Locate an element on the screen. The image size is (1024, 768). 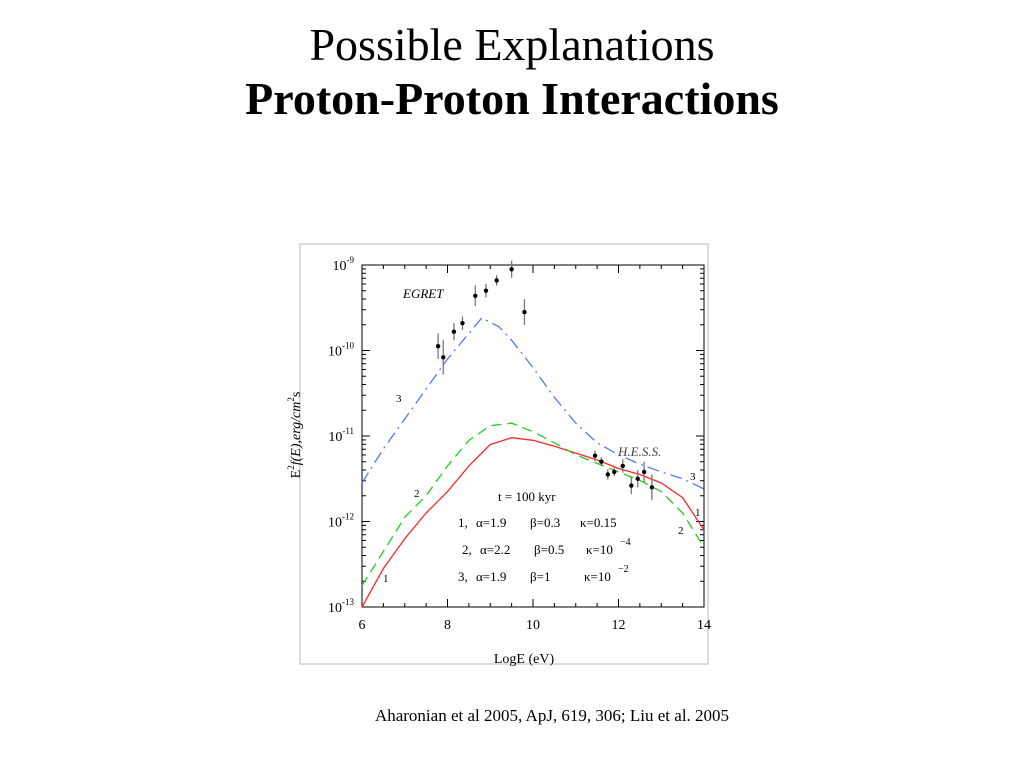
legend-1-num: 1, is located at coordinates (463, 522).